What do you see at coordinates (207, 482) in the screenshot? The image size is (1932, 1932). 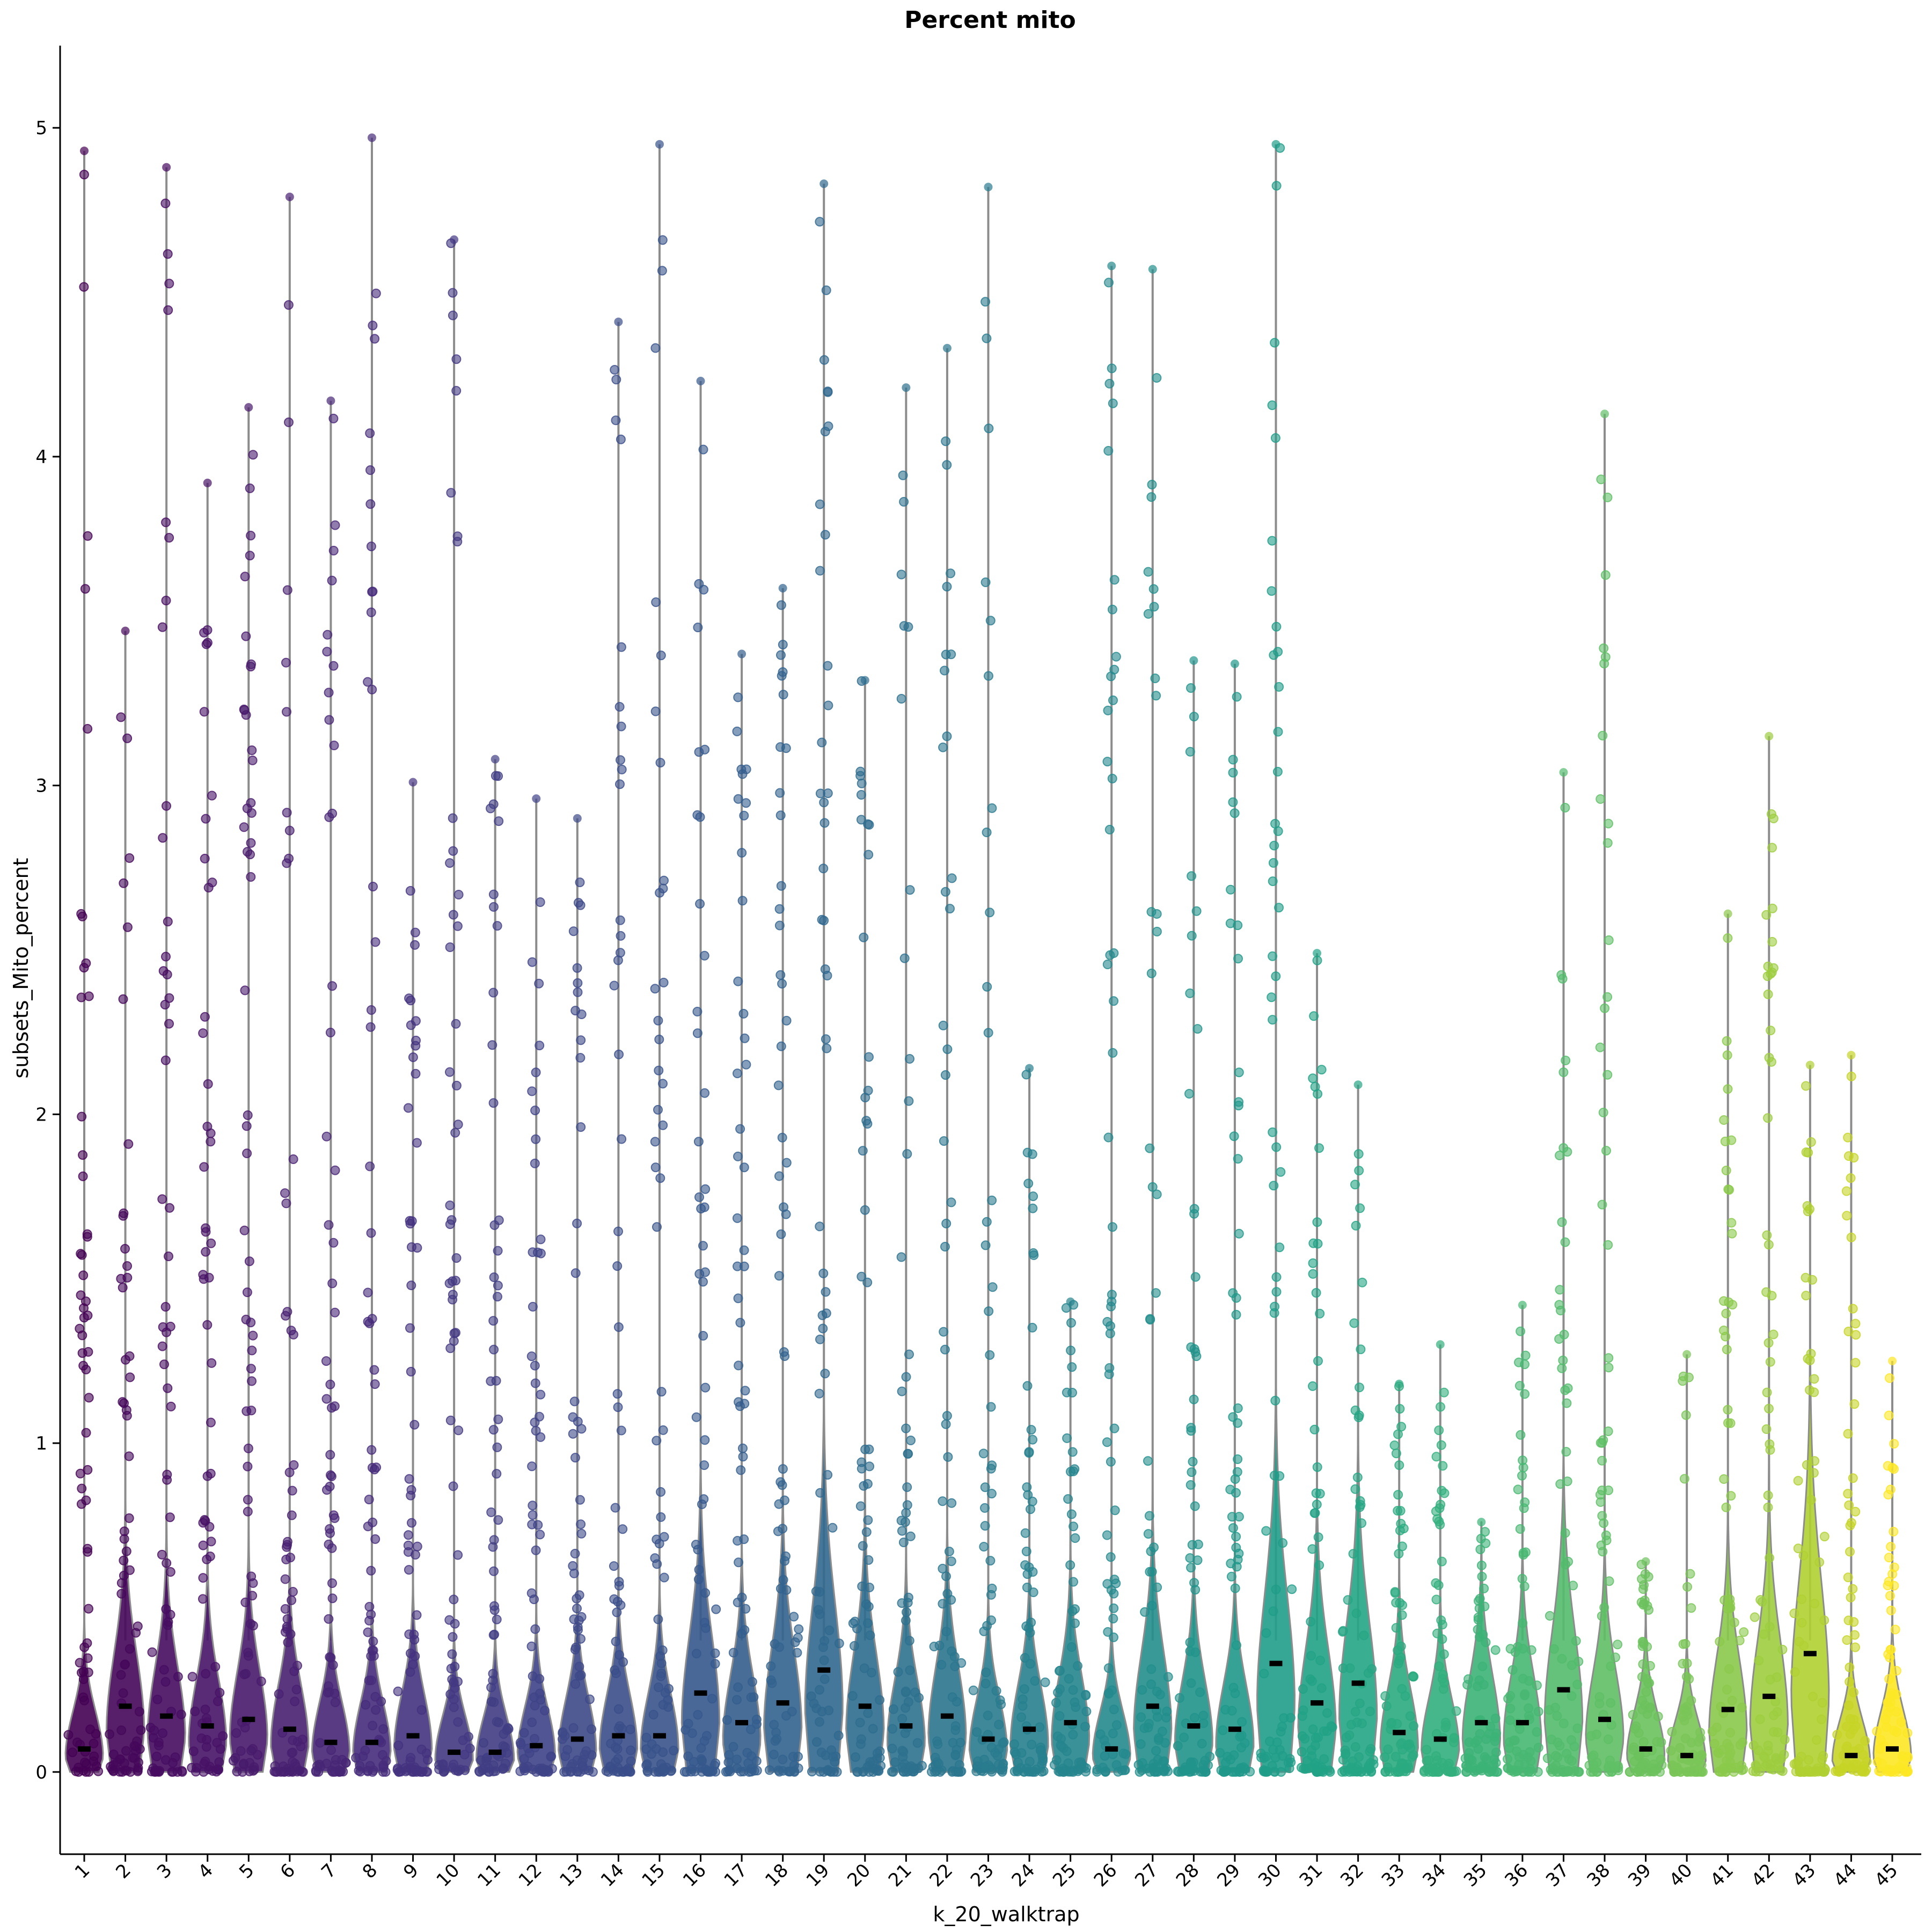 I see `max-point` at bounding box center [207, 482].